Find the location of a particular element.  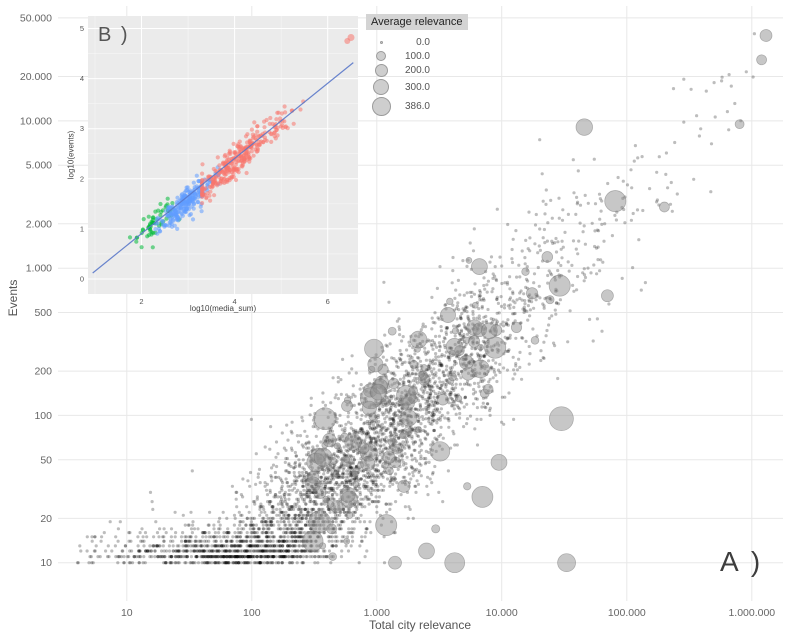

svg-text: 4 is located at coordinates (82, 78).